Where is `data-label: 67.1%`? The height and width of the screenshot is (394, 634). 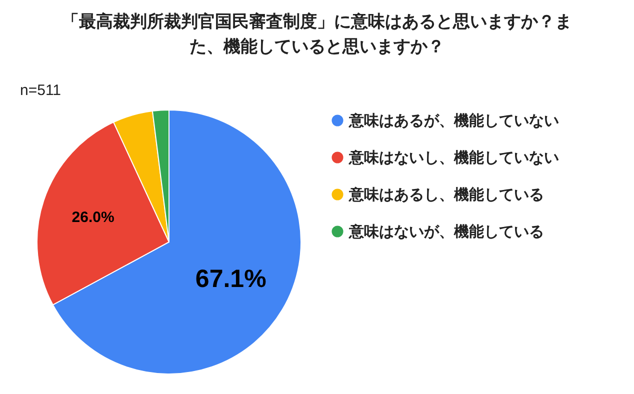 data-label: 67.1% is located at coordinates (230, 278).